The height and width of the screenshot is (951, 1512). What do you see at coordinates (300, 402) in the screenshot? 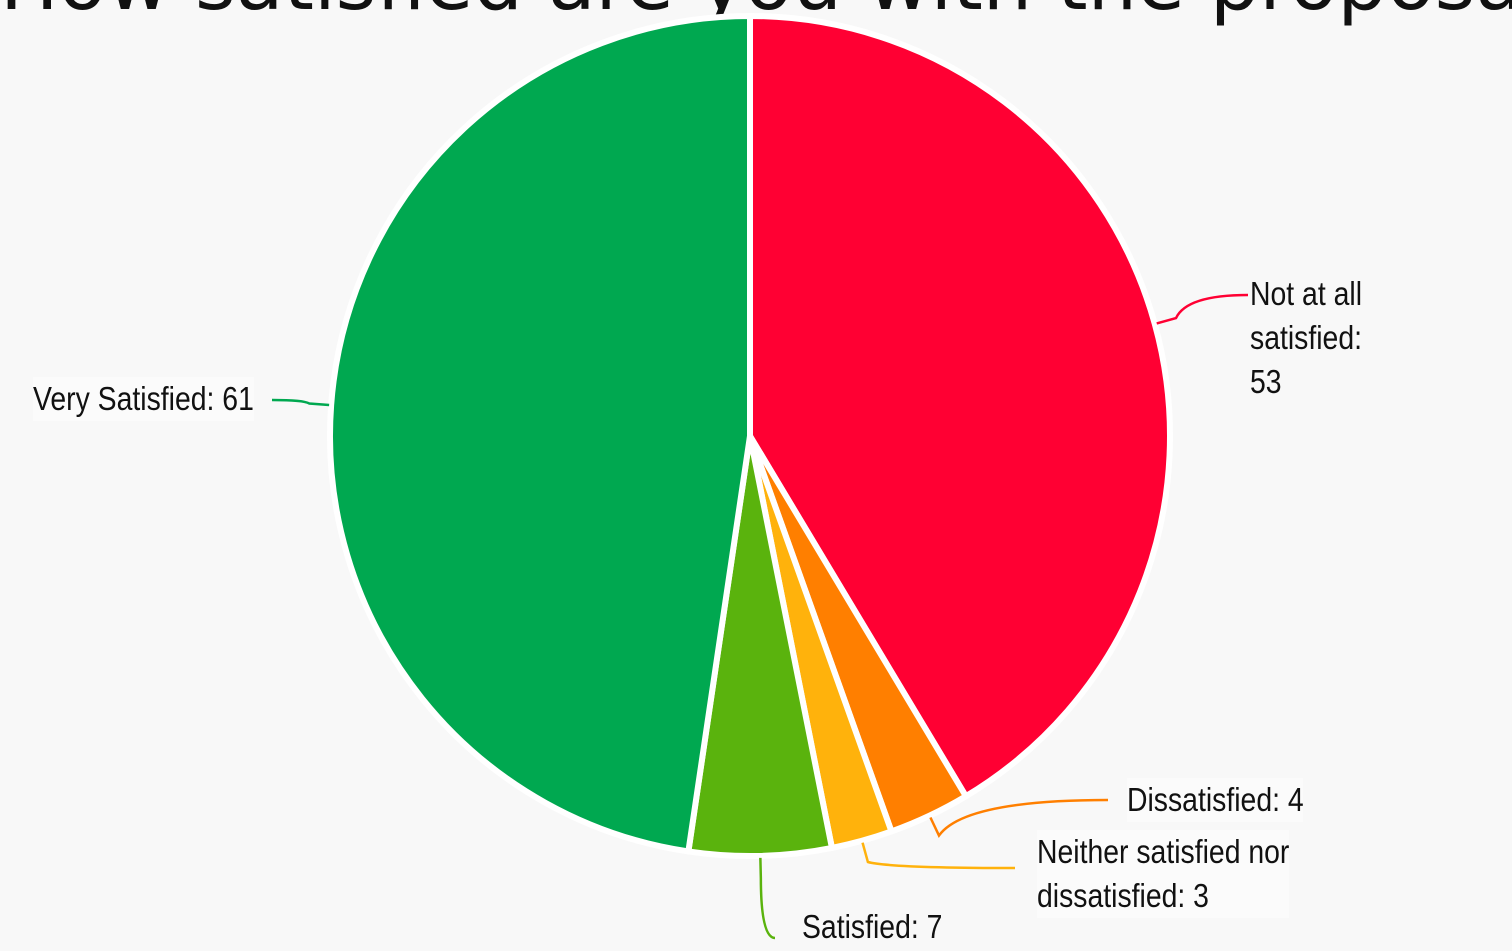
I see `leader-line-very-satisfied` at bounding box center [300, 402].